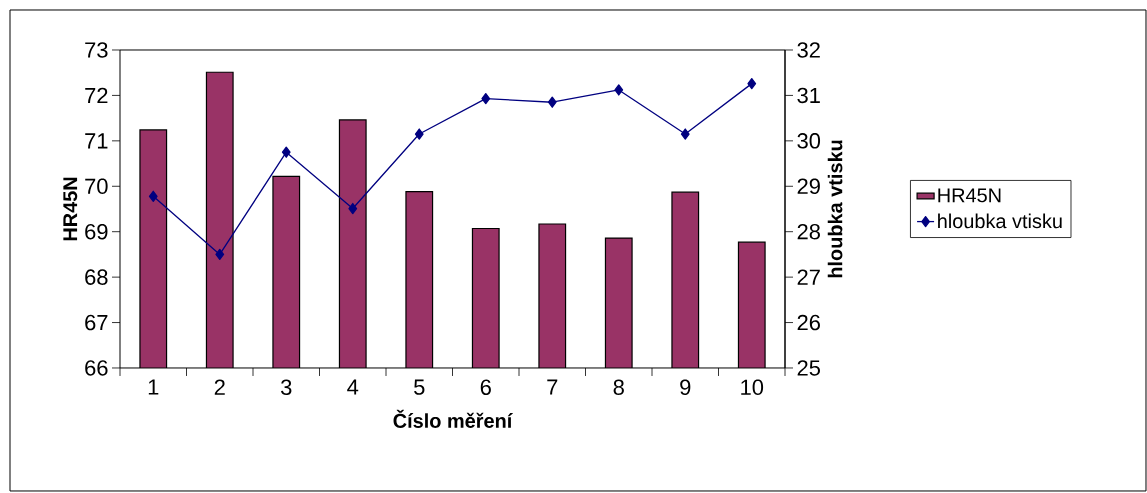  Describe the element at coordinates (419, 387) in the screenshot. I see `x-tick-label: 5` at that location.